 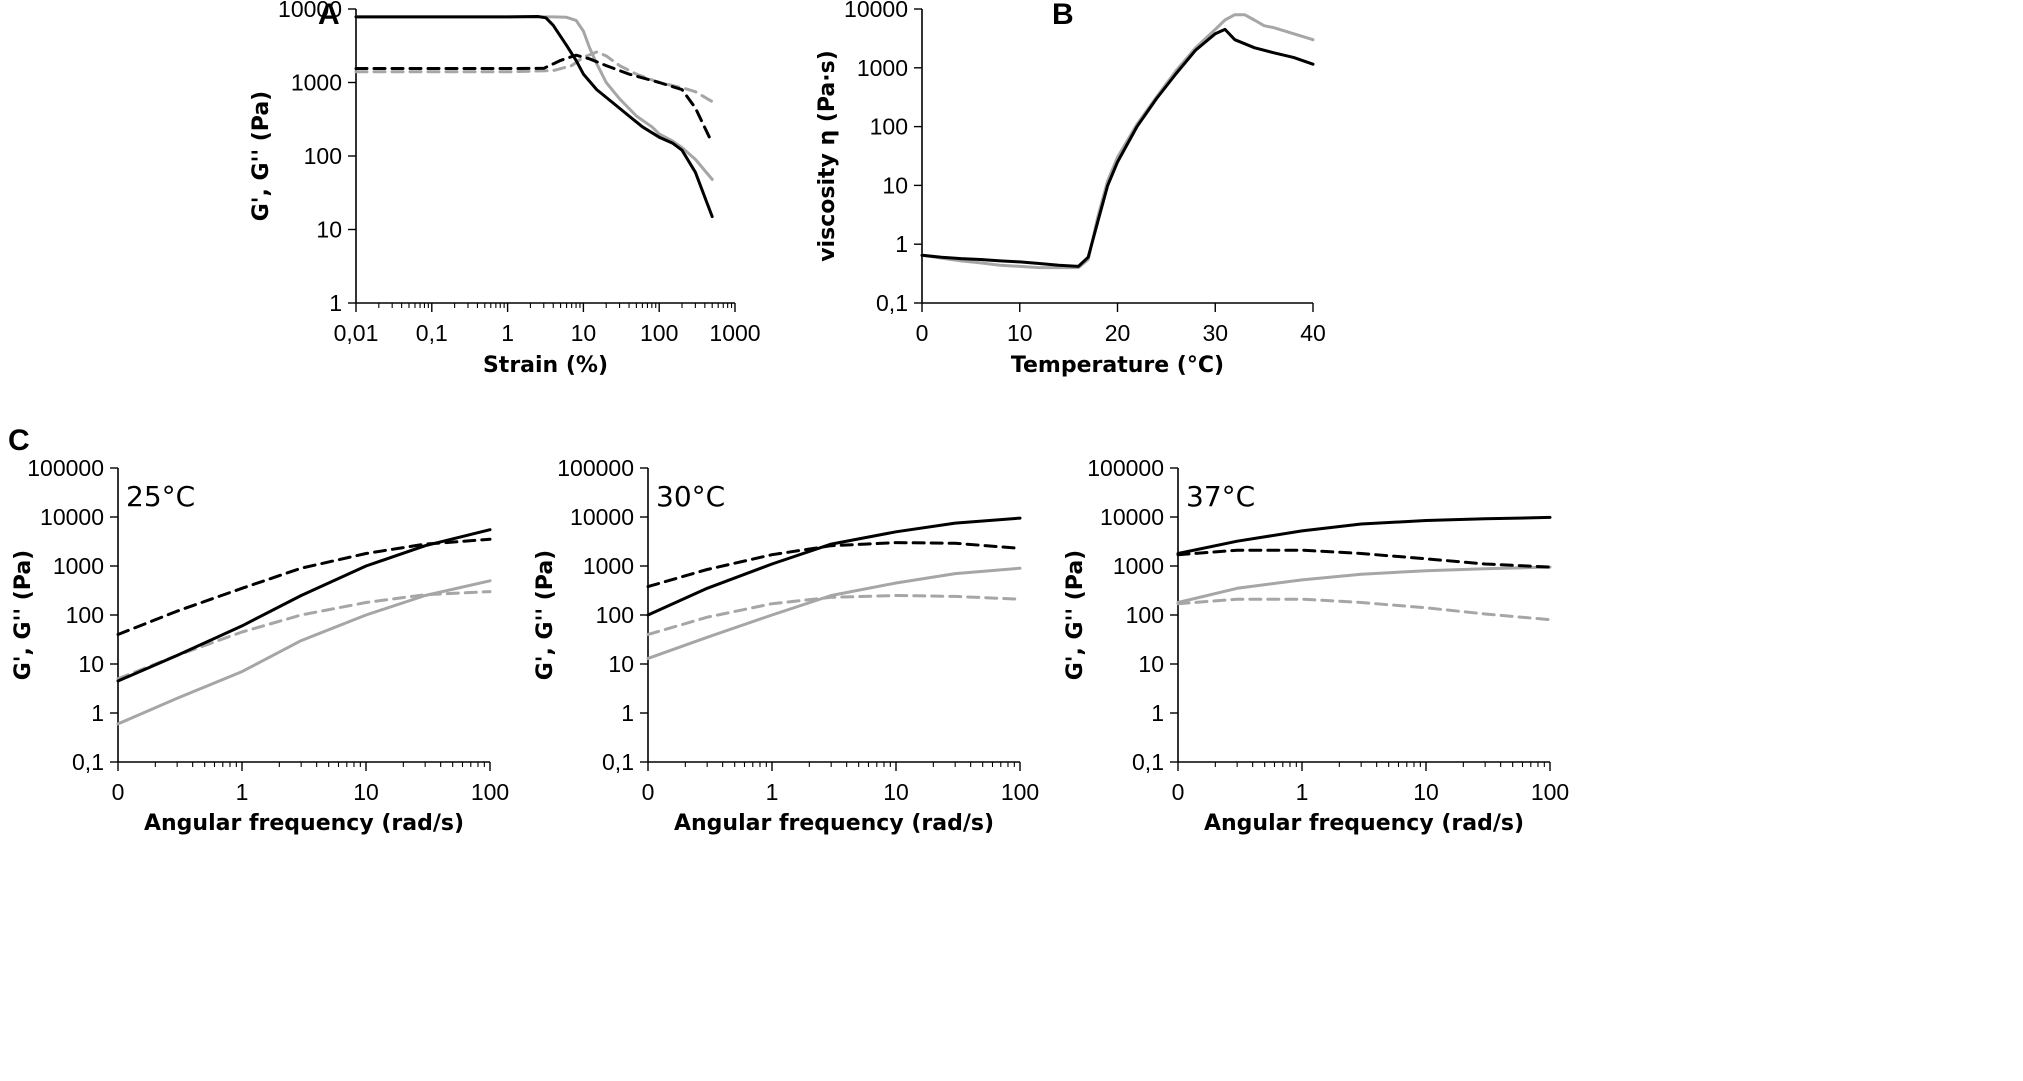 I want to click on x-tick-label: 1000, so click(x=734, y=333).